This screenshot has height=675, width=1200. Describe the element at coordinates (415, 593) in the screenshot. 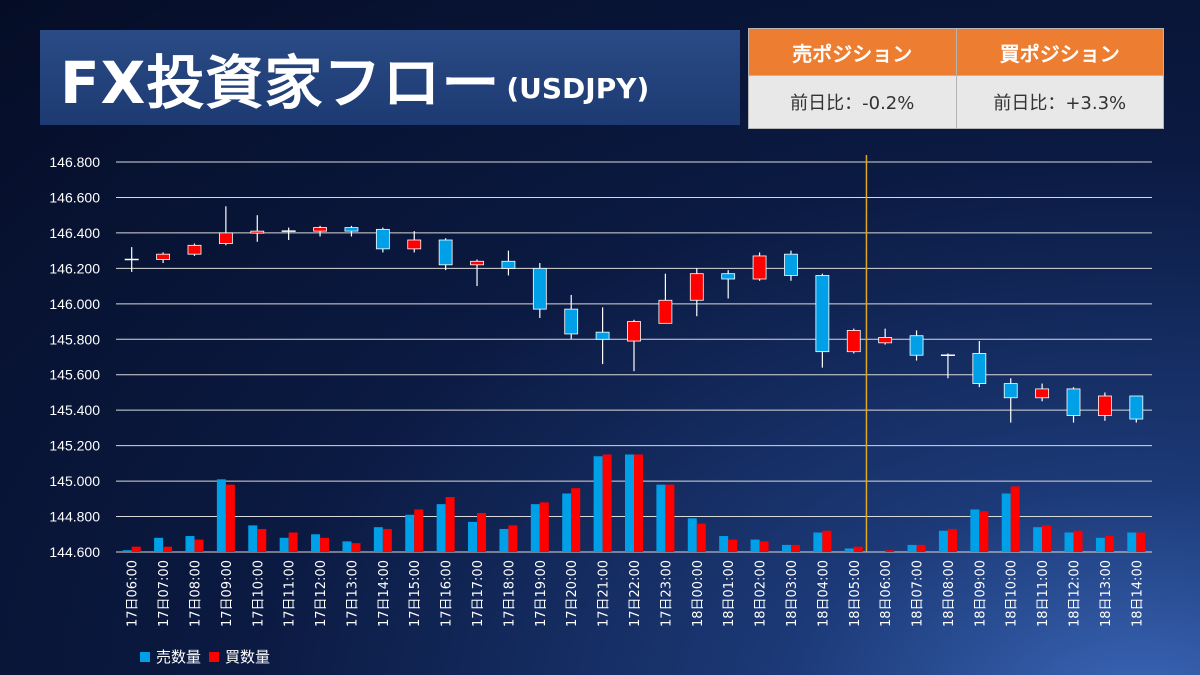

I see `x-tick-label: 17日15:00` at that location.